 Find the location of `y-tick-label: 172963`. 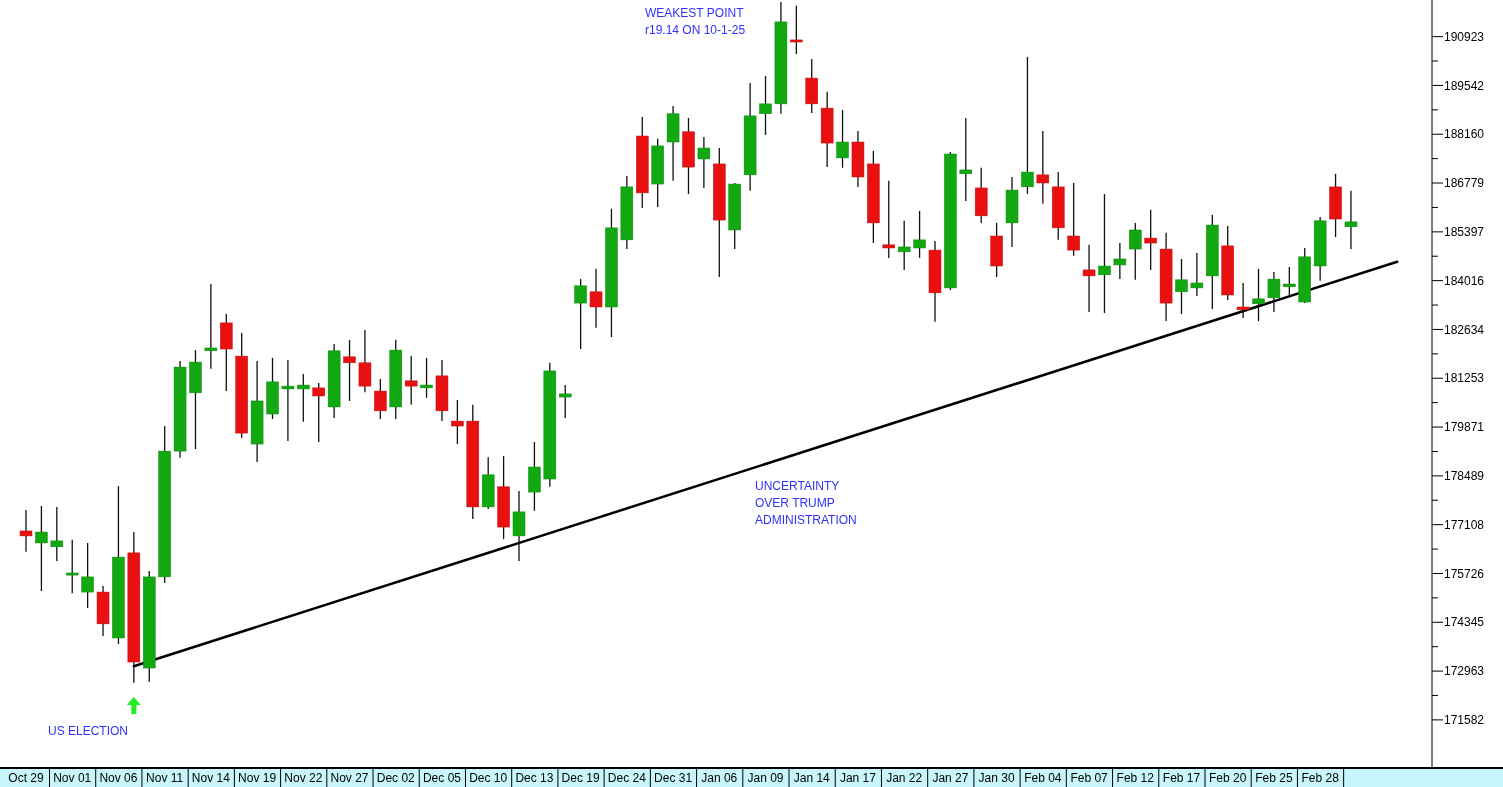

y-tick-label: 172963 is located at coordinates (1464, 671).